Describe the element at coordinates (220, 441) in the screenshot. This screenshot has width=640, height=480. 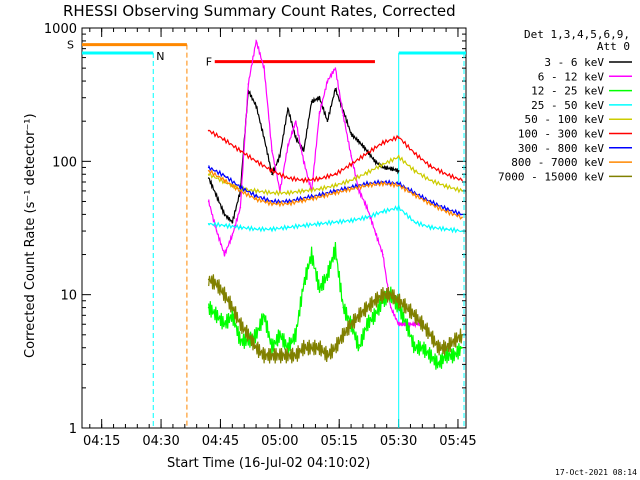
I see `x-tick-label: 04:45` at that location.